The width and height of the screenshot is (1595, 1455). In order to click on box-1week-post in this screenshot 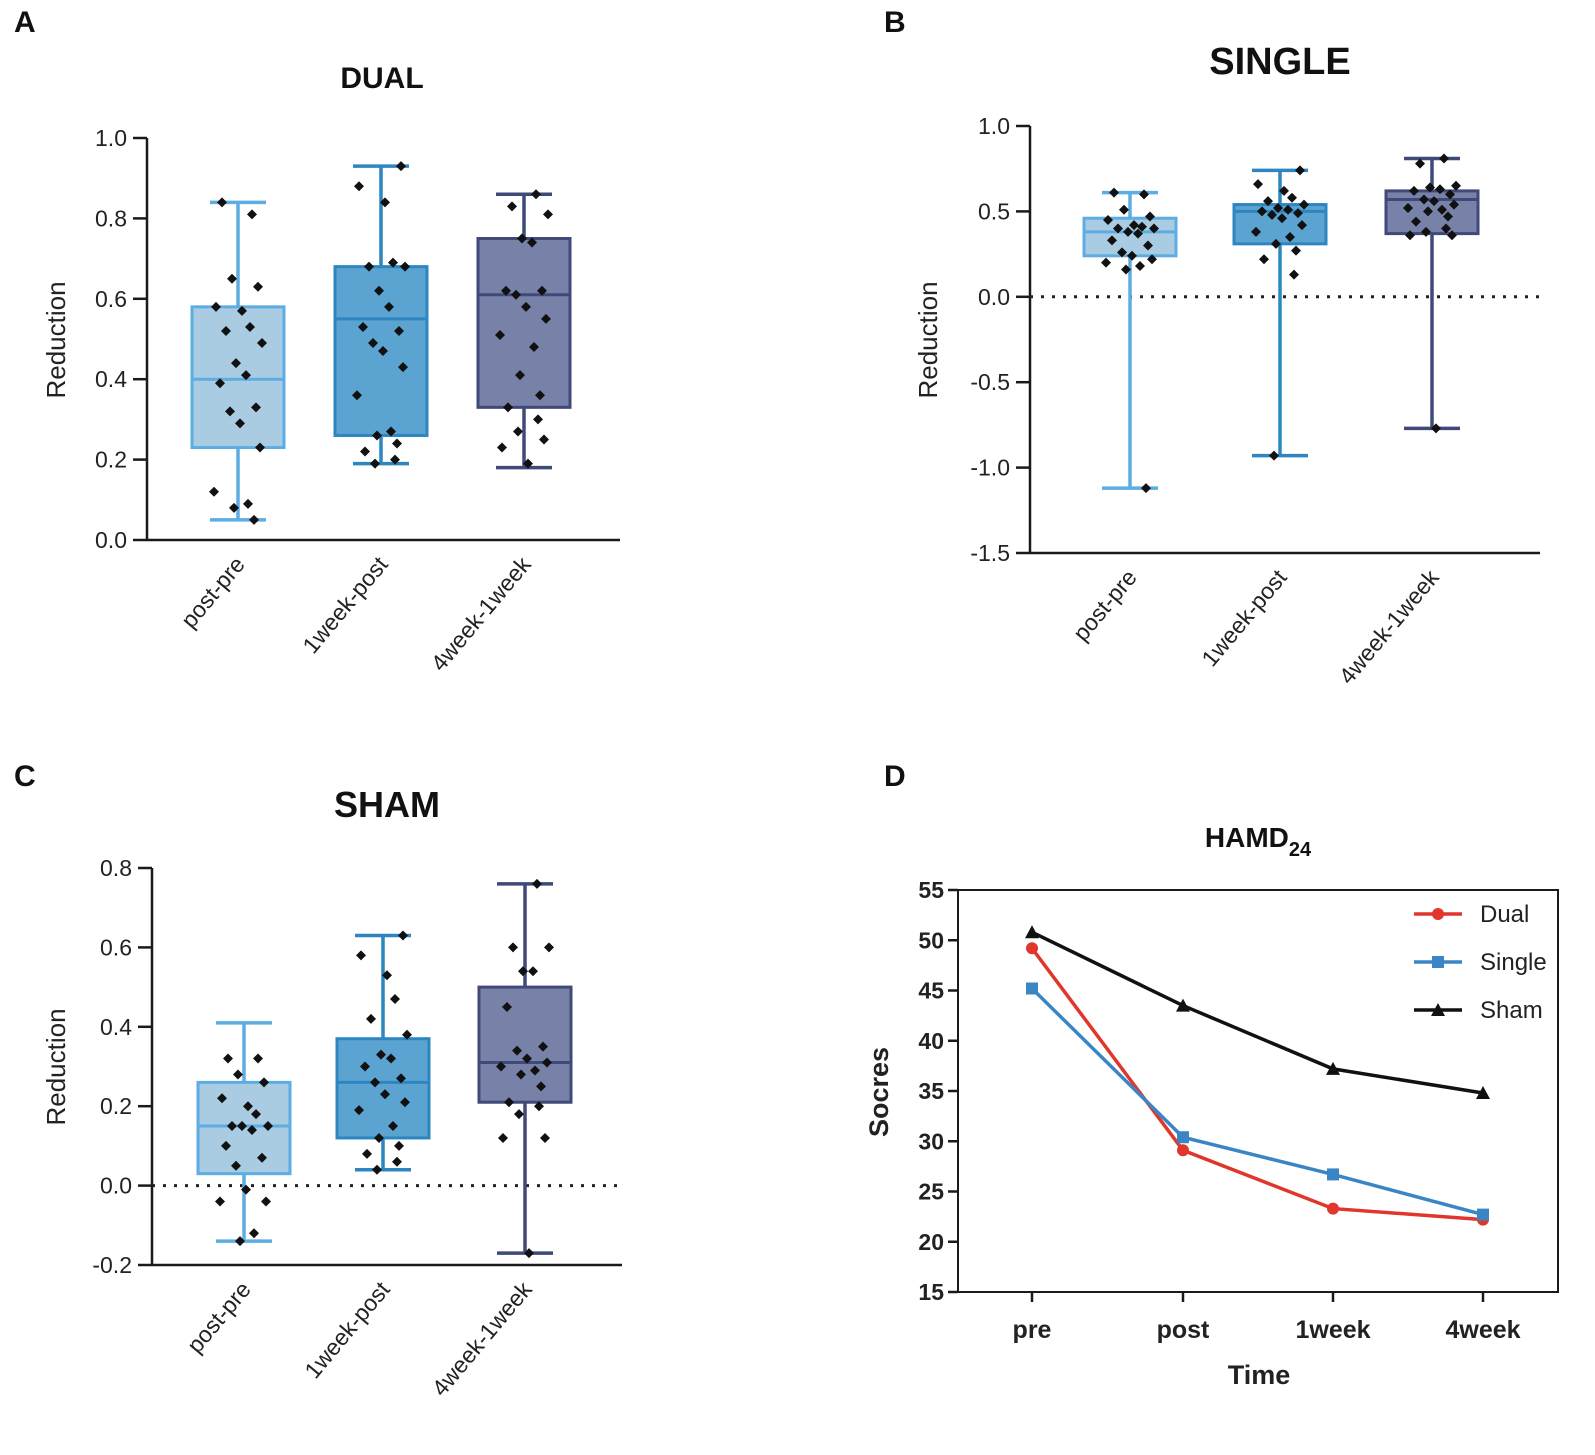, I will do `click(383, 1052)`.